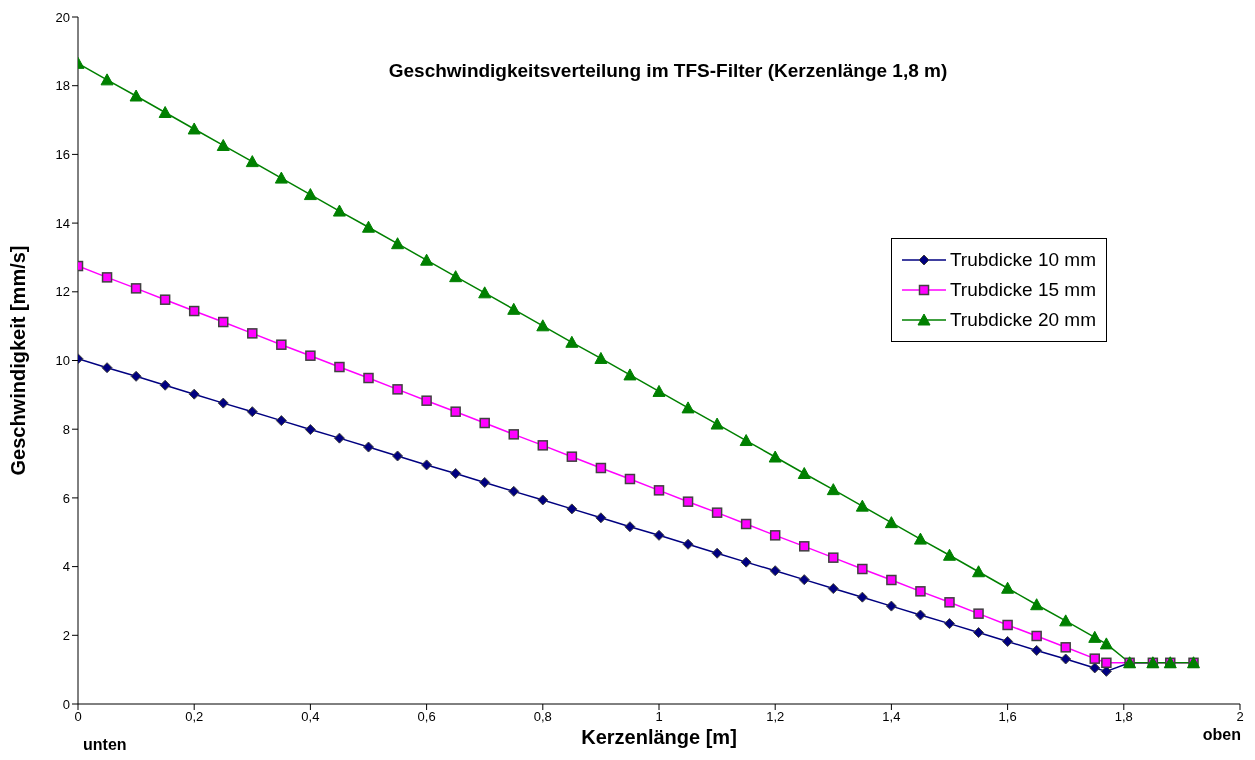  What do you see at coordinates (891, 717) in the screenshot?
I see `x-tick-label: 1,4` at bounding box center [891, 717].